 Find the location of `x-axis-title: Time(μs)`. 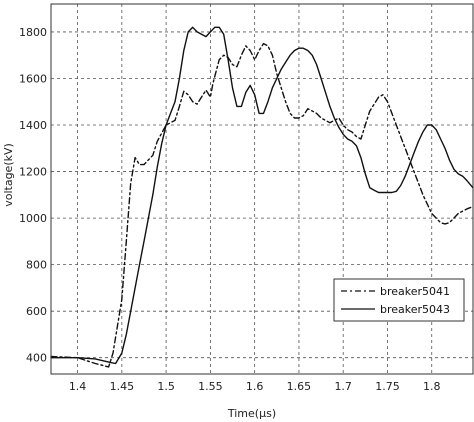

x-axis-title: Time(μs) is located at coordinates (251, 413).